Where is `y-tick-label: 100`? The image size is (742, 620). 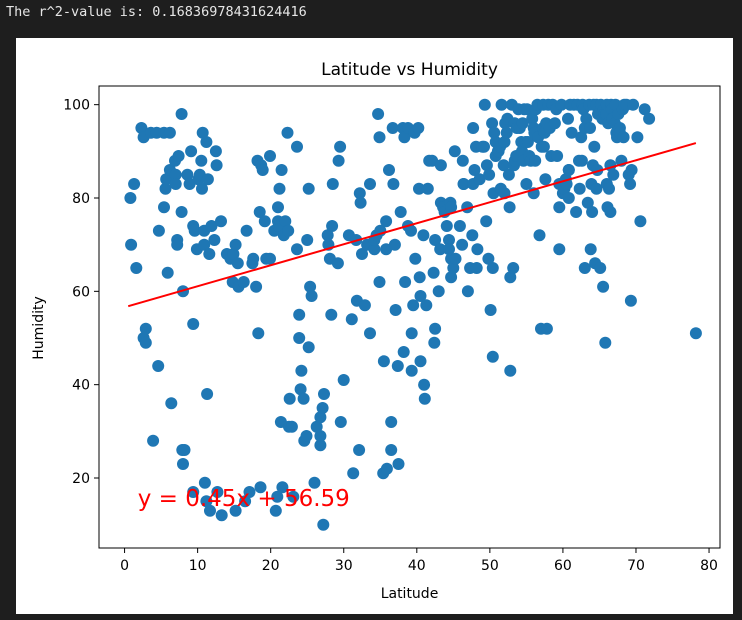 y-tick-label: 100 is located at coordinates (76, 106).